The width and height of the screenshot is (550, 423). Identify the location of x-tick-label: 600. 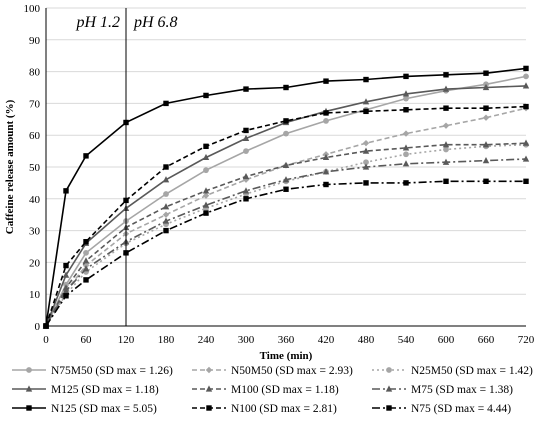
(446, 340).